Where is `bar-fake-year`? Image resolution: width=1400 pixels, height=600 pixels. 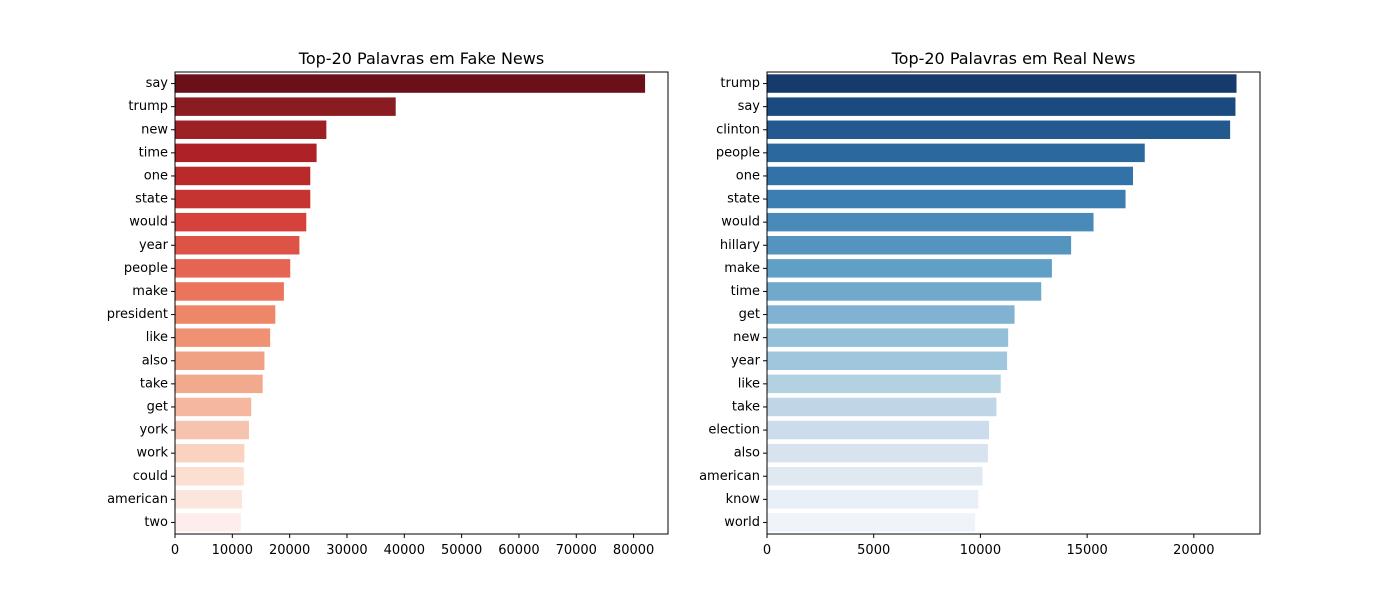 bar-fake-year is located at coordinates (237, 245).